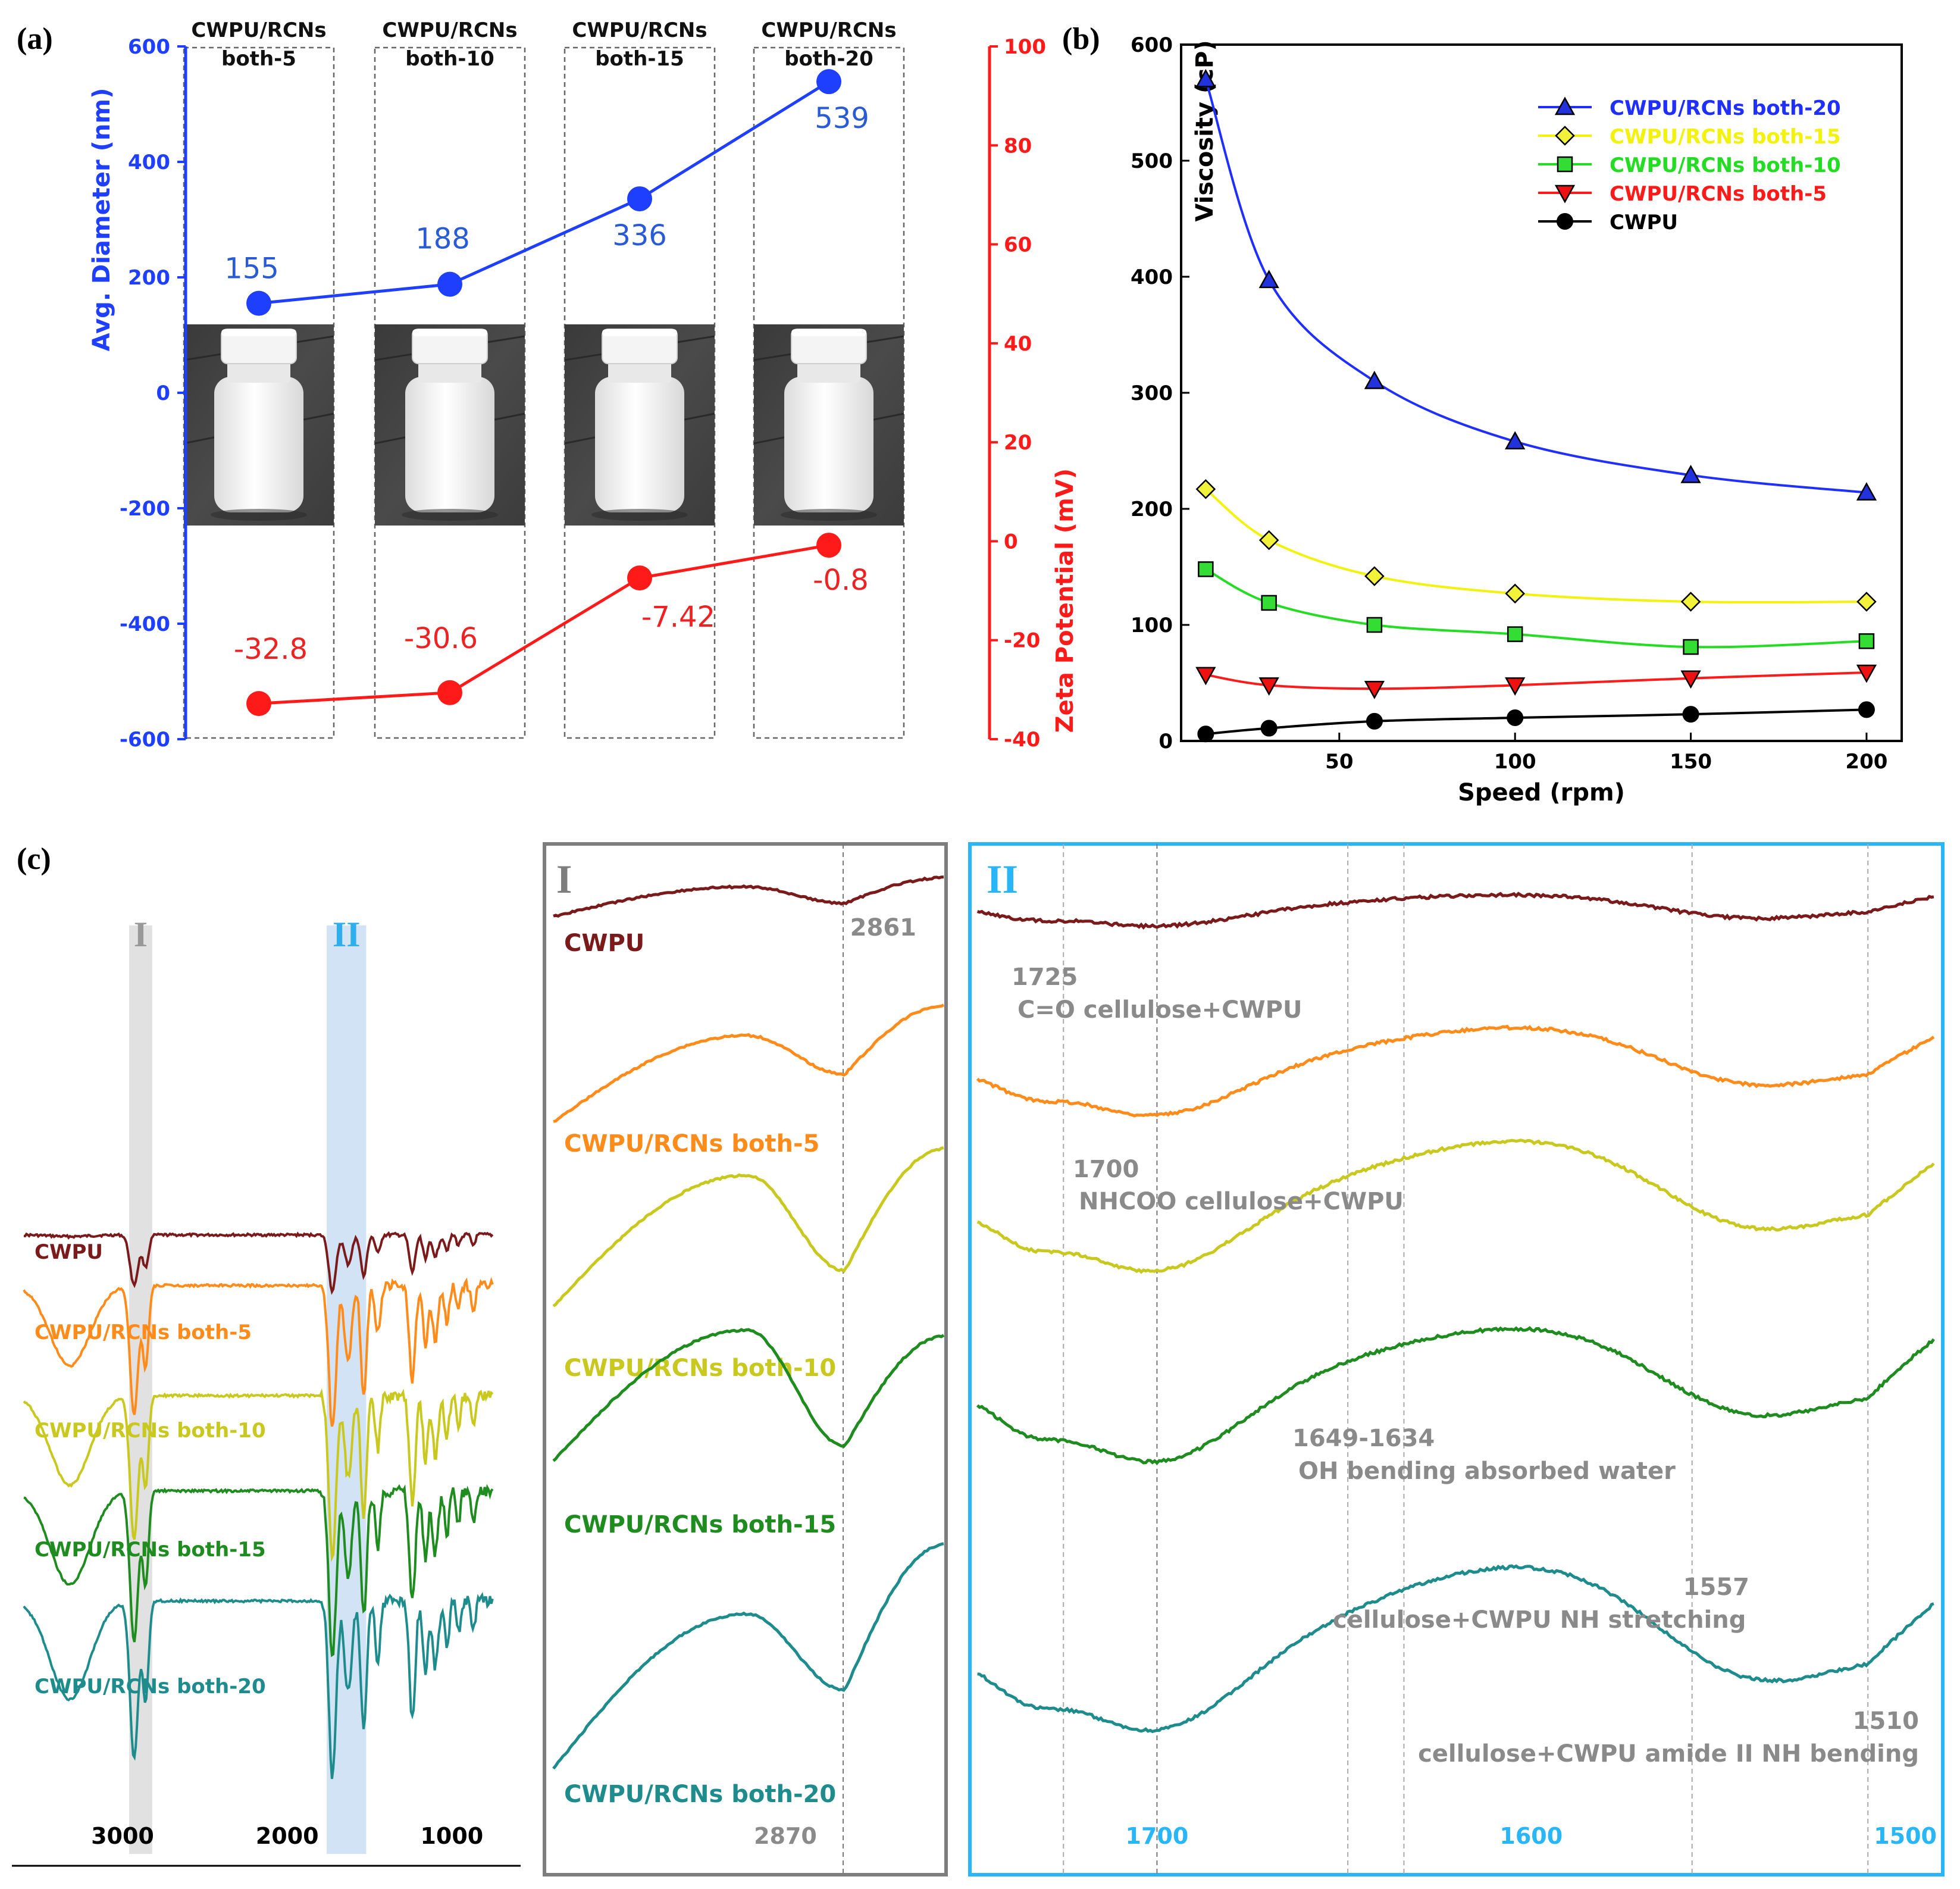 The height and width of the screenshot is (1889, 1960). What do you see at coordinates (1541, 792) in the screenshot?
I see `x-axis-title: Speed (rpm)` at bounding box center [1541, 792].